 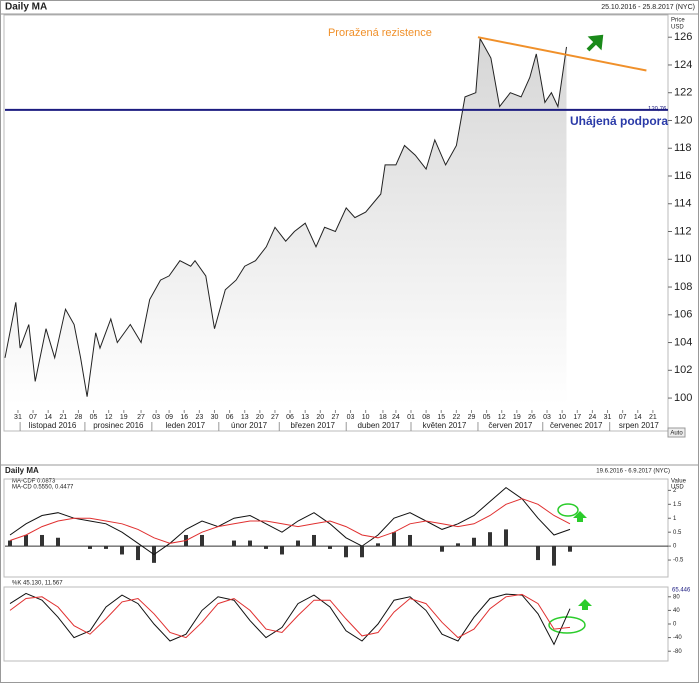 What do you see at coordinates (648, 7) in the screenshot?
I see `date-range: 25.10.2016 - 25.8.2017 (NYC)` at bounding box center [648, 7].